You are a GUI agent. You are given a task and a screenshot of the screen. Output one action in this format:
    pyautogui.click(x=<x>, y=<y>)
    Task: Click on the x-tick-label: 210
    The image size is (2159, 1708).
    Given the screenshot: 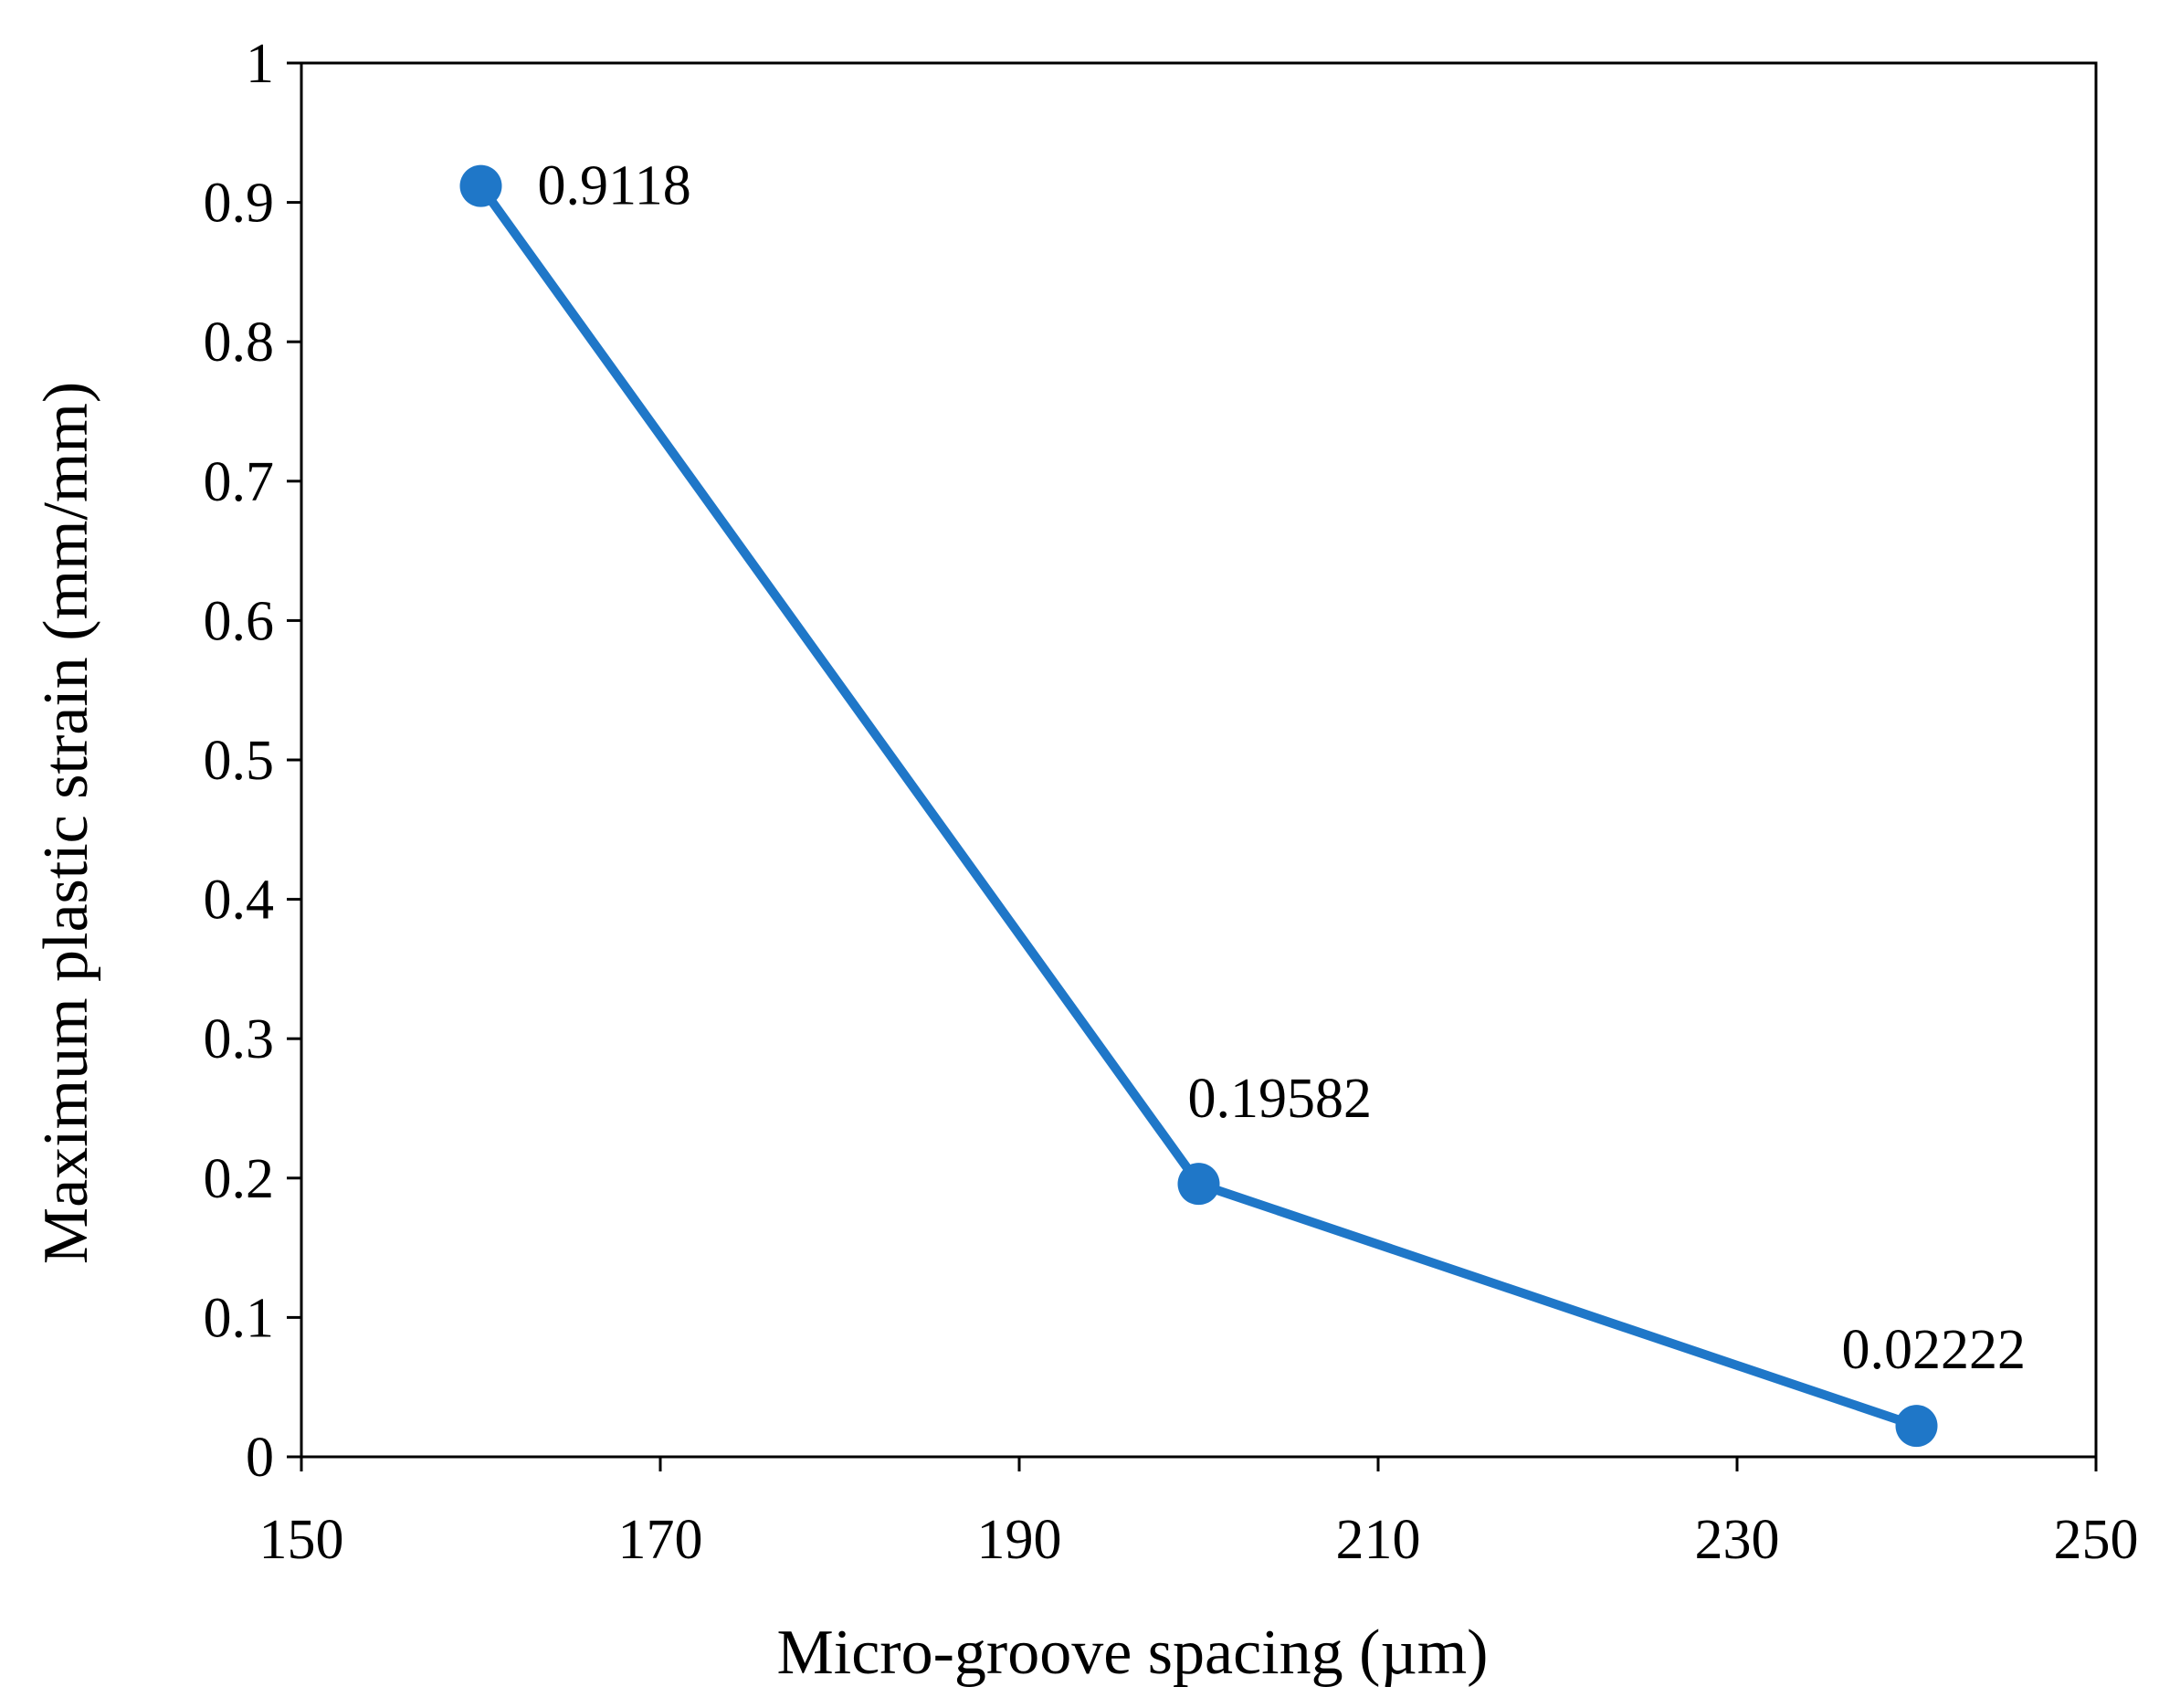 What is the action you would take?
    pyautogui.click(x=1378, y=1540)
    